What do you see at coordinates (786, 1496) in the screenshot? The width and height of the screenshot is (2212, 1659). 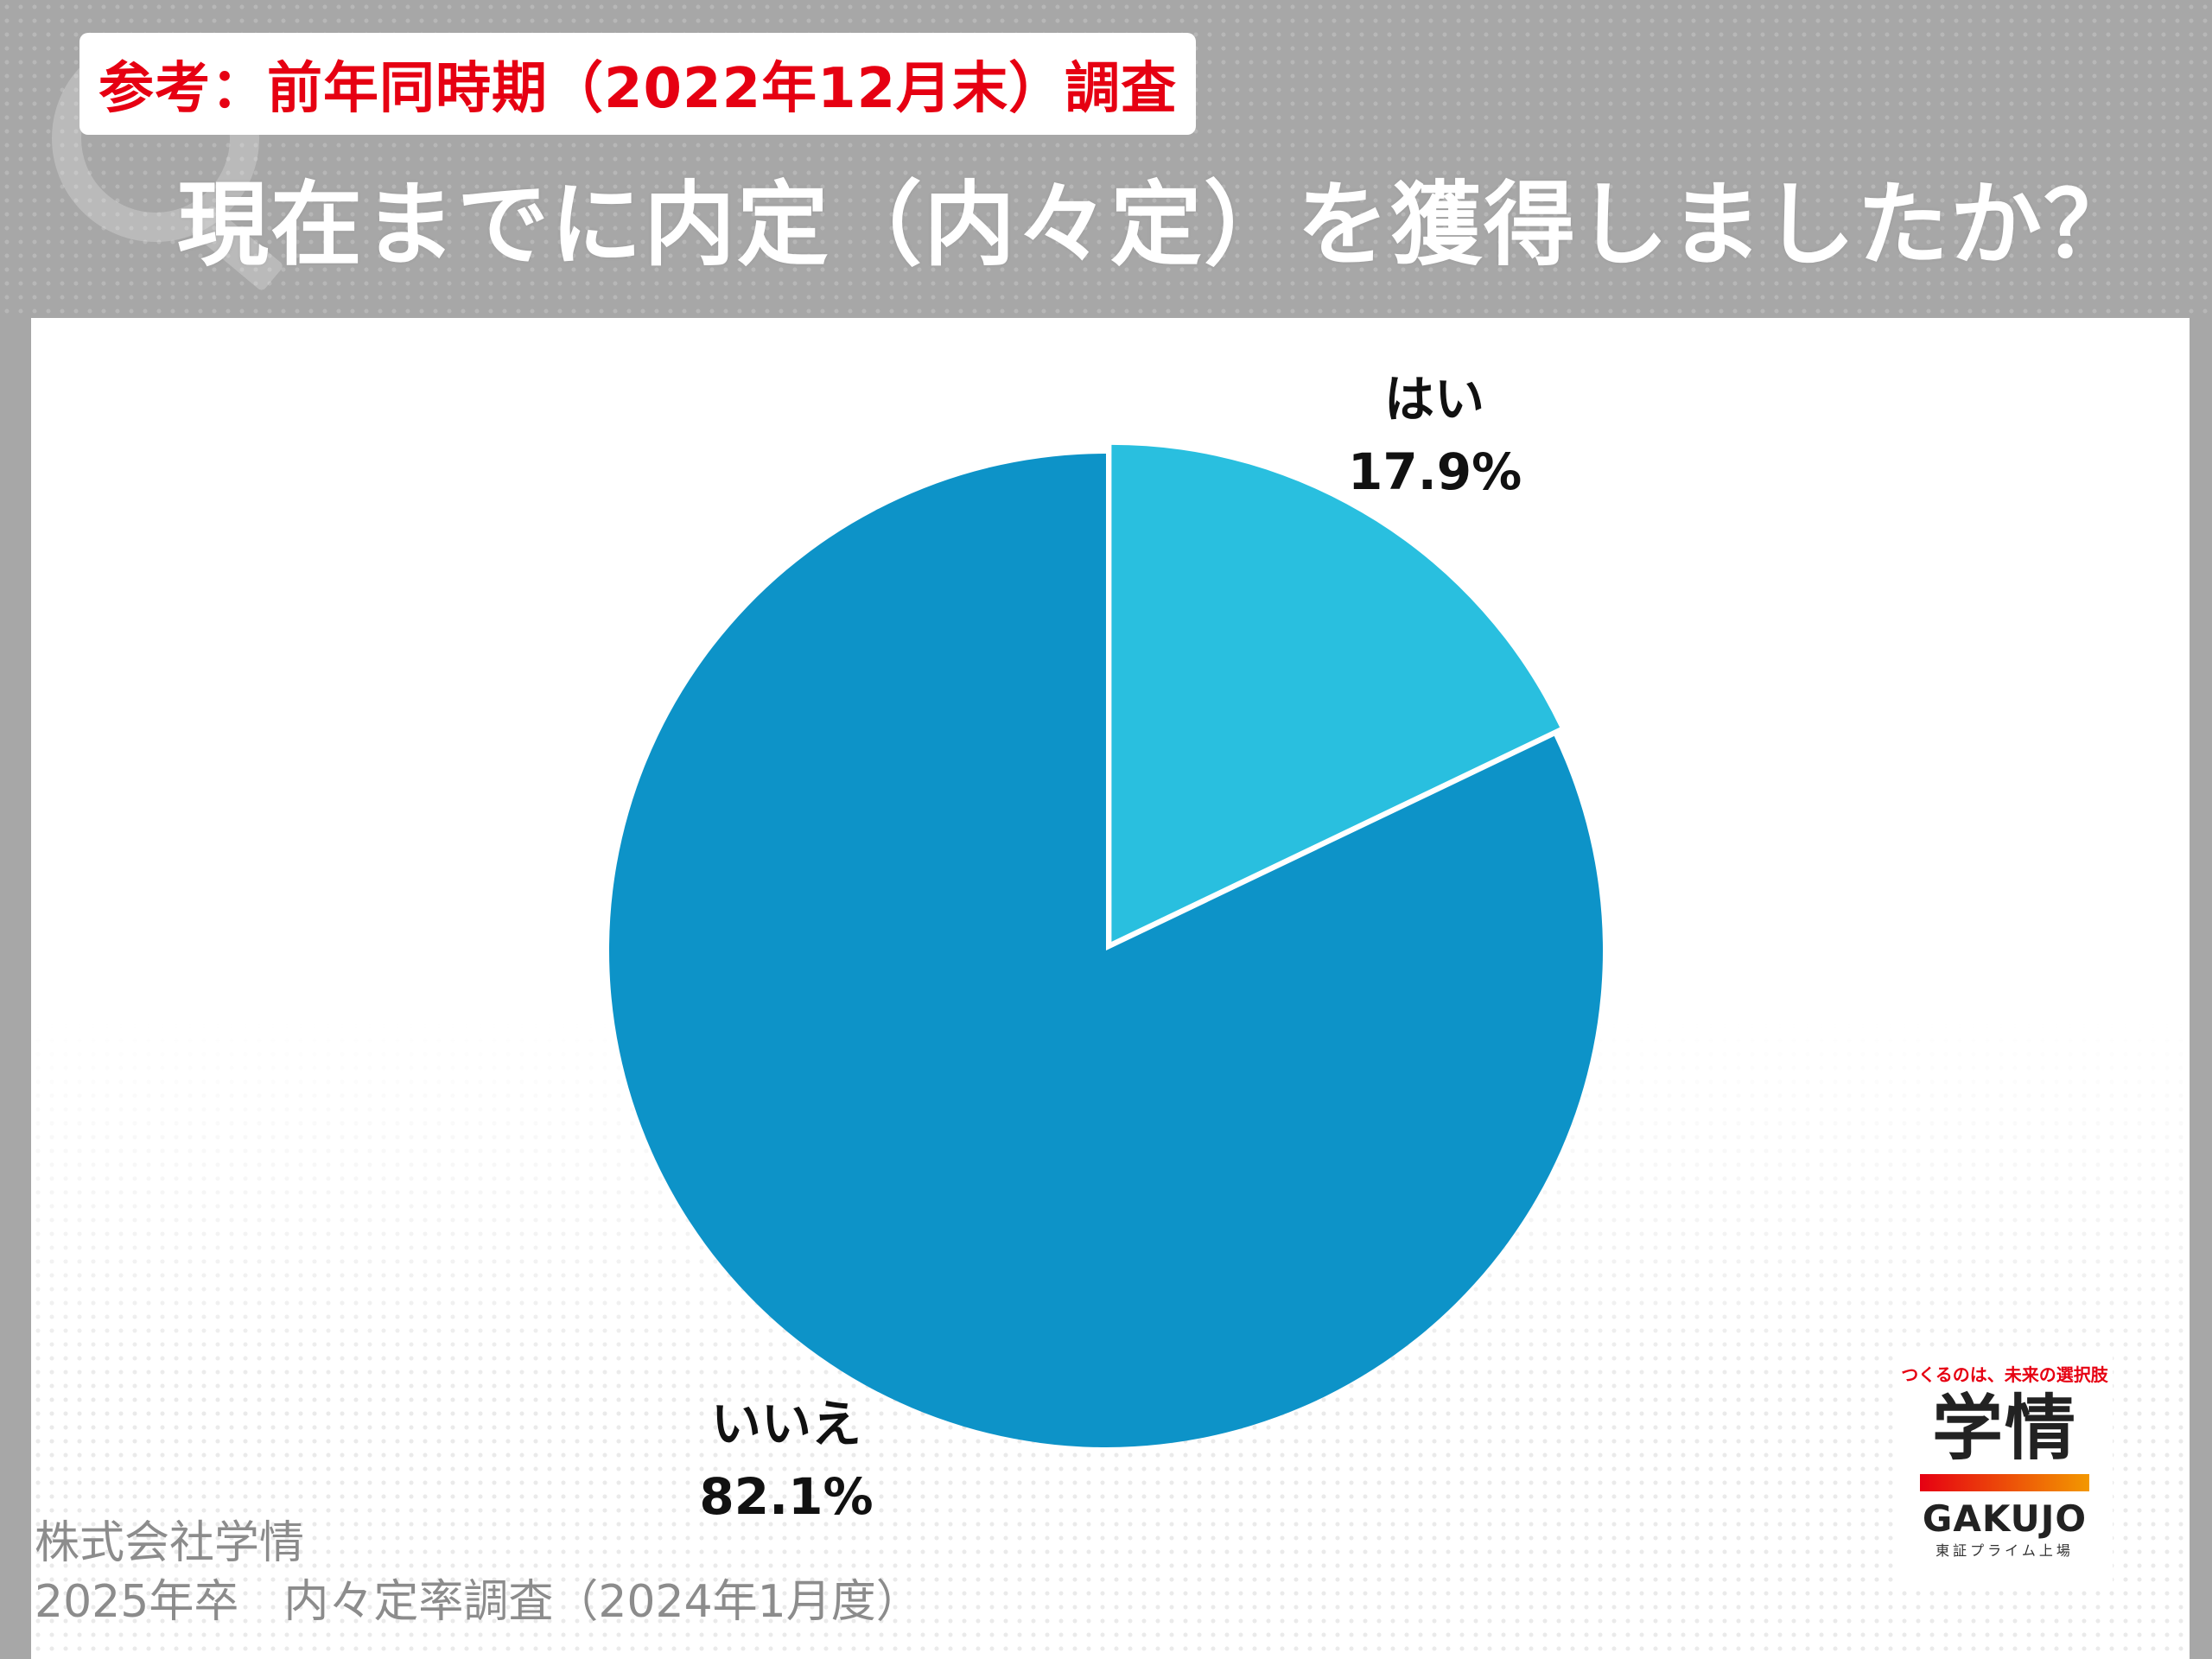 I see `percent-label: 82.1%` at bounding box center [786, 1496].